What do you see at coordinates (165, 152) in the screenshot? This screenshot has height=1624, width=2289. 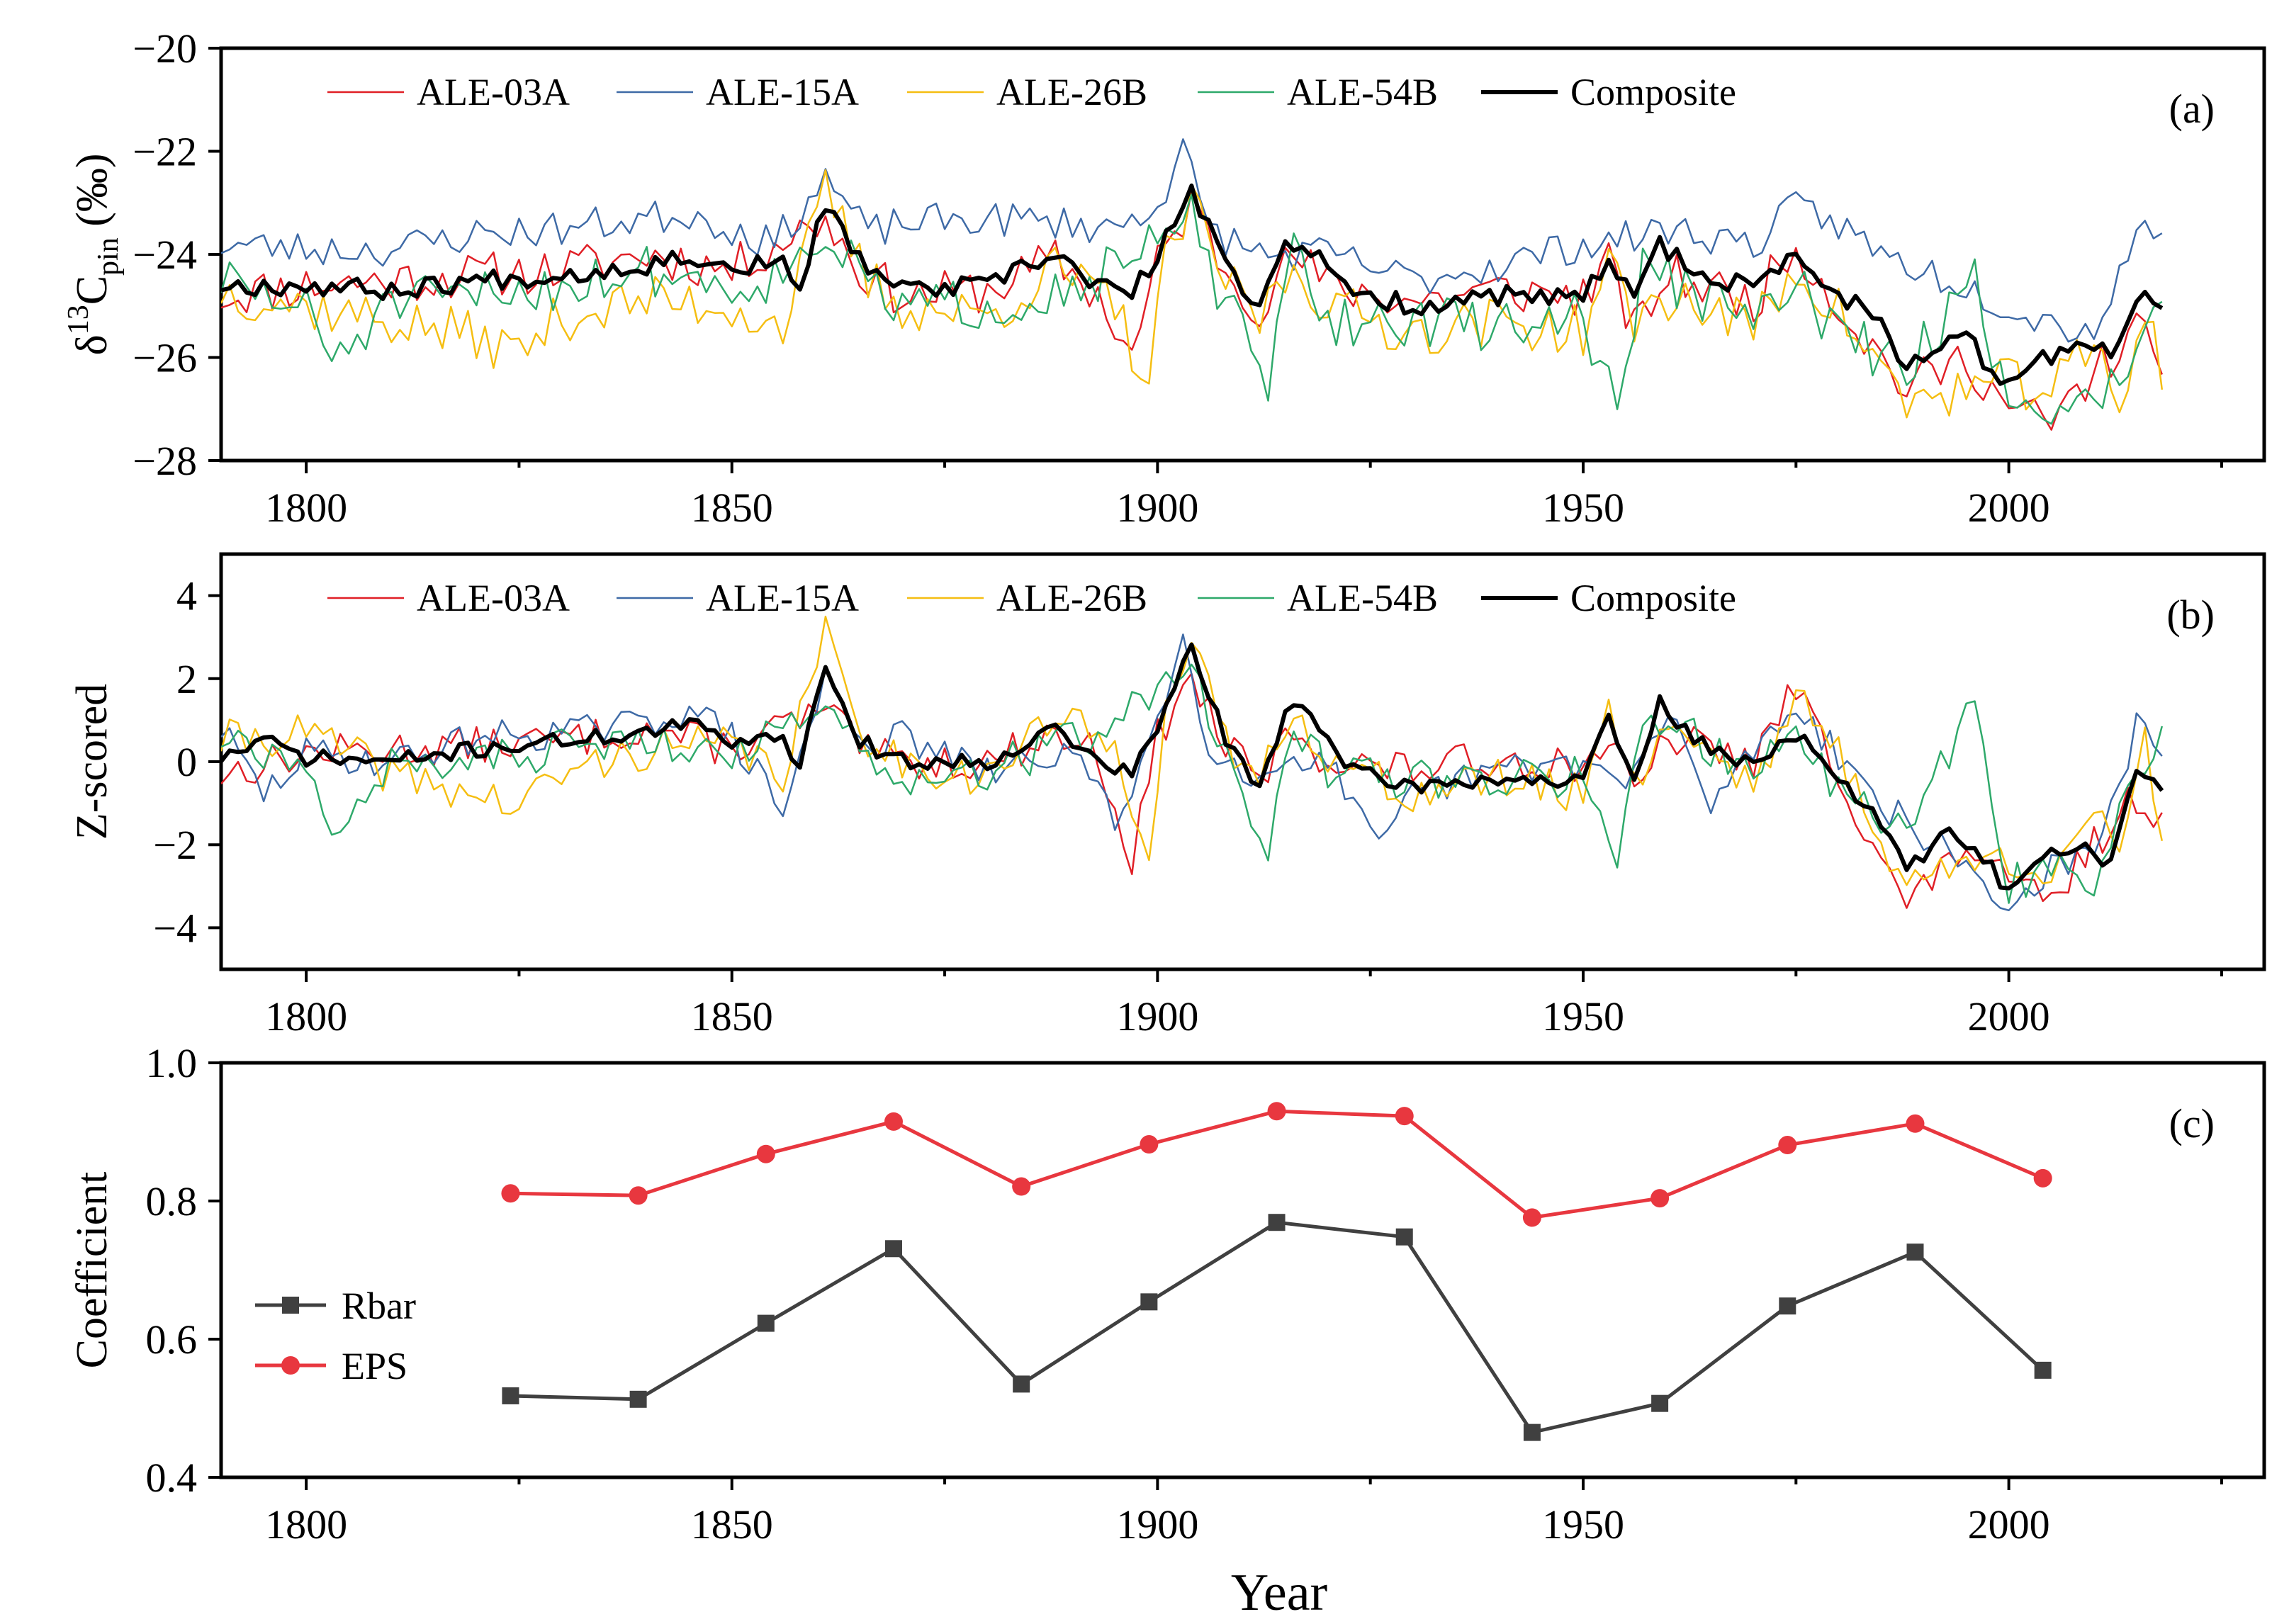 I see `y-tick-label: −22` at bounding box center [165, 152].